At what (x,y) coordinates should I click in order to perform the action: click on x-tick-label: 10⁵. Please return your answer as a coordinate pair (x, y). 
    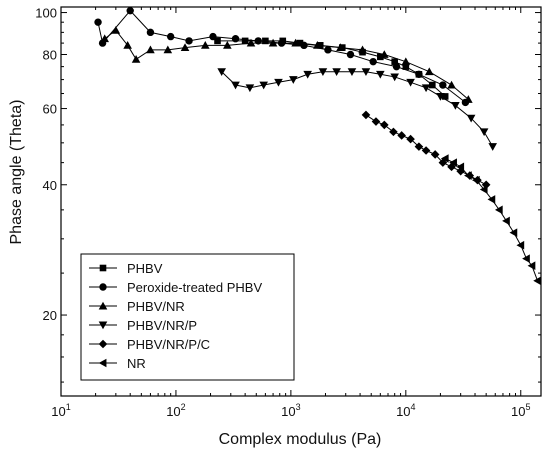
    Looking at the image, I should click on (520, 410).